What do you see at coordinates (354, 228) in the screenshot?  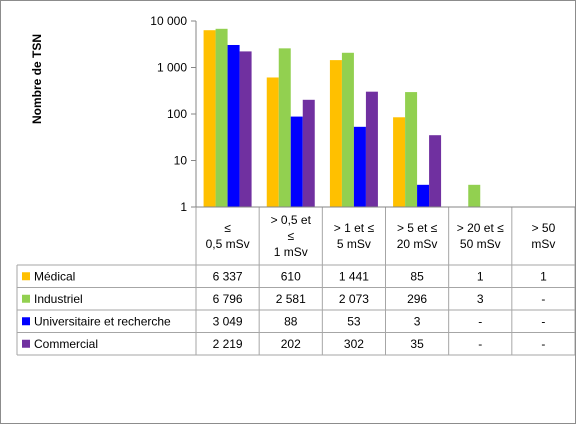 I see `category-label: > 1 et ≤` at bounding box center [354, 228].